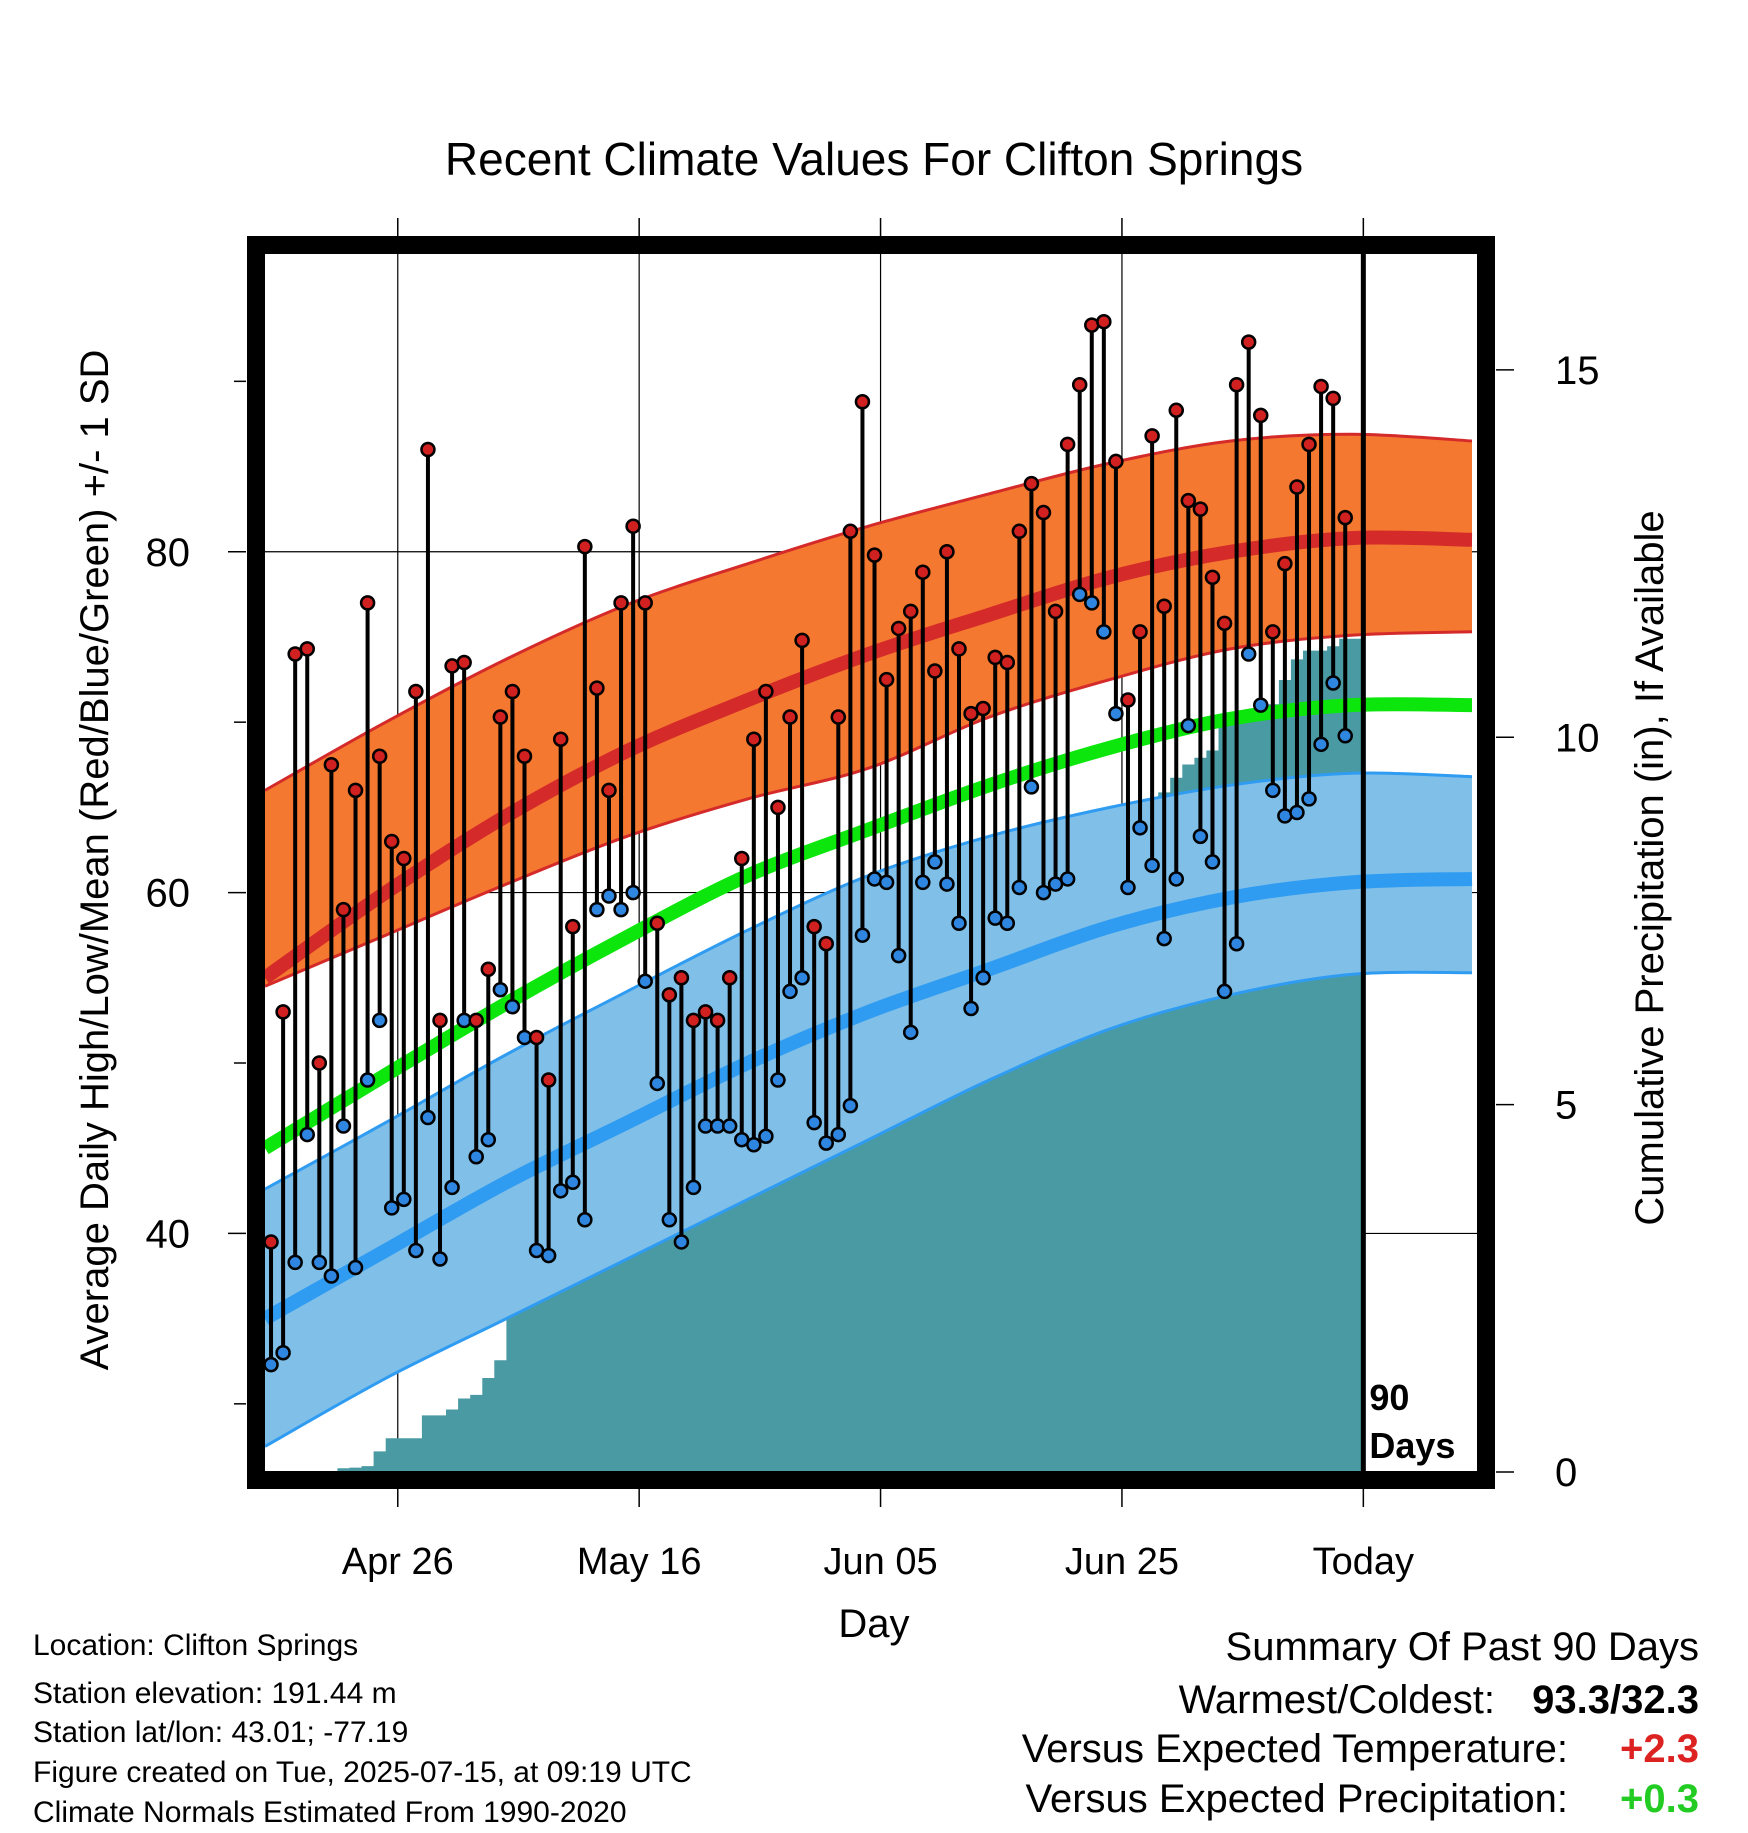 The image size is (1748, 1833). What do you see at coordinates (168, 1234) in the screenshot?
I see `y-tick-label: 40` at bounding box center [168, 1234].